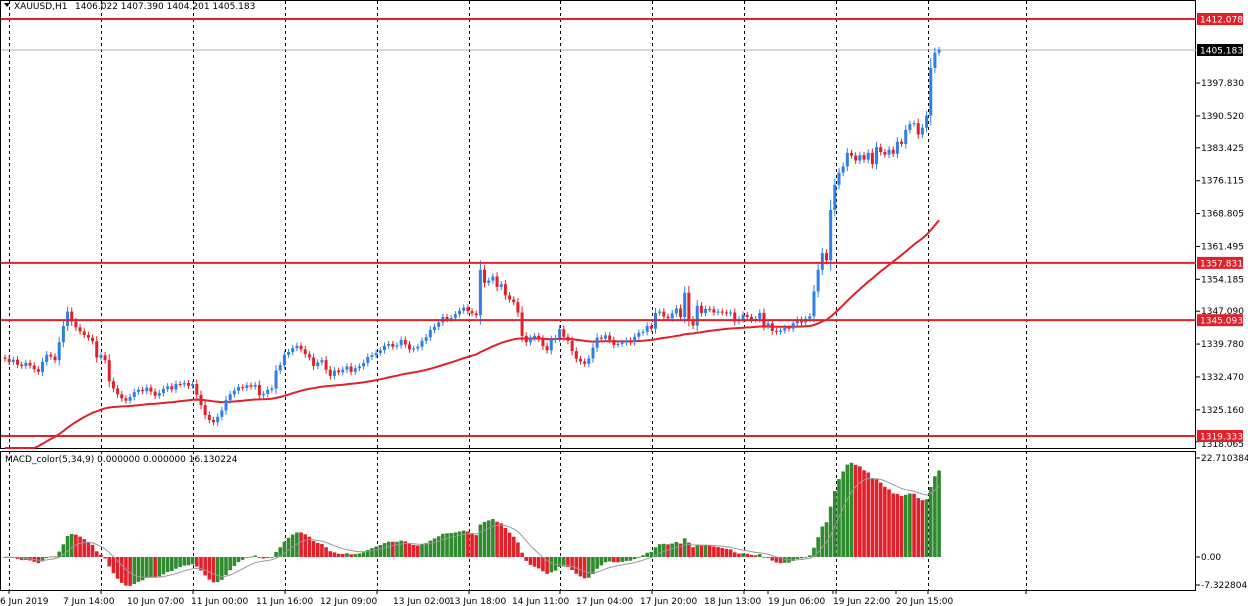 The height and width of the screenshot is (606, 1248). What do you see at coordinates (477, 601) in the screenshot?
I see `x-tick-label: 13 Jun 18:00` at bounding box center [477, 601].